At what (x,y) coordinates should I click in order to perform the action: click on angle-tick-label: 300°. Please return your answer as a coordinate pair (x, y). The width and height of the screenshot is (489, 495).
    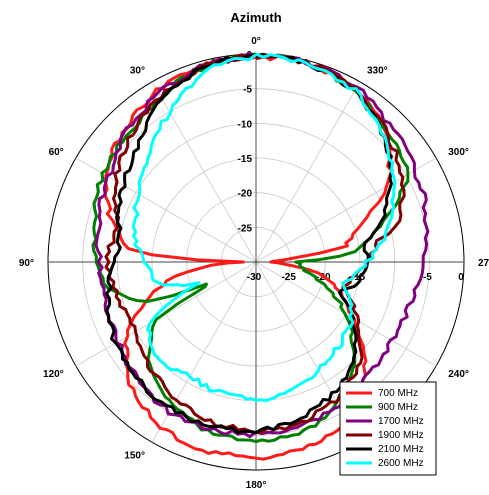
    Looking at the image, I should click on (458, 152).